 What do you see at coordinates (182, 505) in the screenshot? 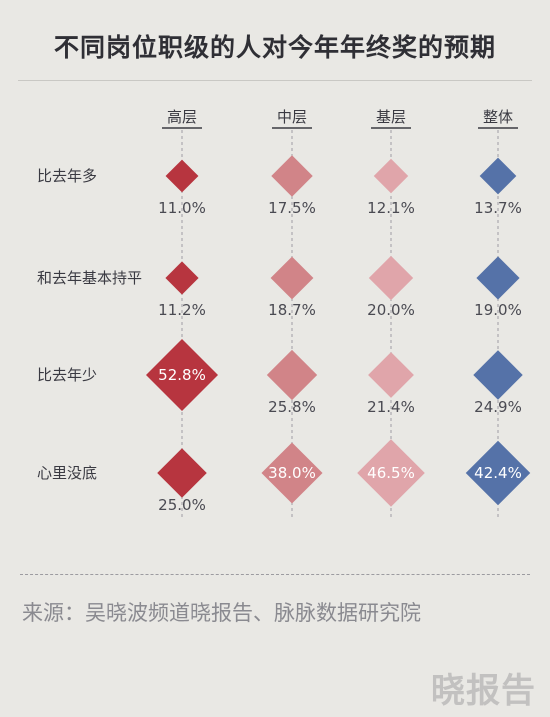
I see `value-label: 25.0%` at bounding box center [182, 505].